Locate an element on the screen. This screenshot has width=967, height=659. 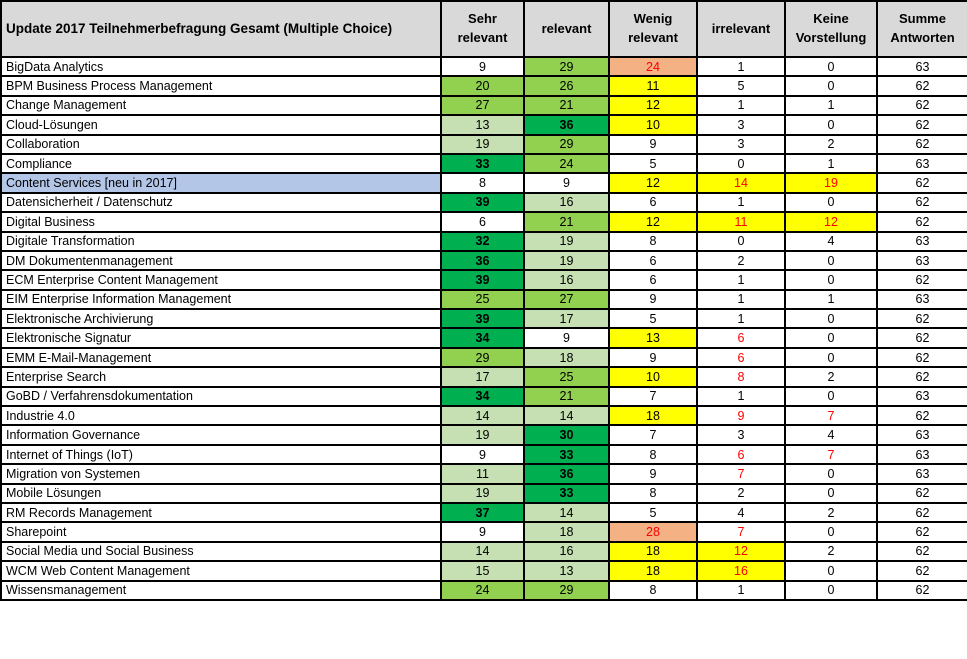
row-label: Enterprise Search is located at coordinates (221, 377).